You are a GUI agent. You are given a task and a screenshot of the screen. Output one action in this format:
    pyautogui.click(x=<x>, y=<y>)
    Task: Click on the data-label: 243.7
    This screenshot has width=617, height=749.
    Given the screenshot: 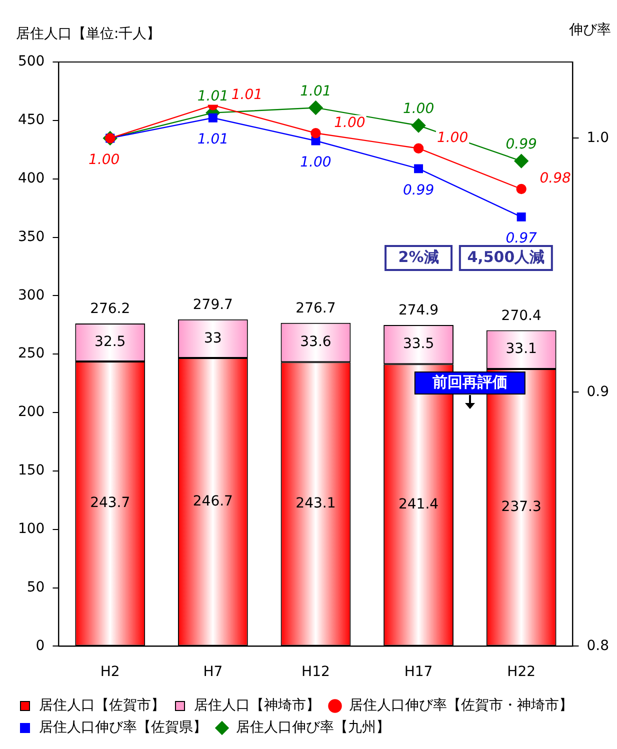 What is the action you would take?
    pyautogui.click(x=110, y=503)
    